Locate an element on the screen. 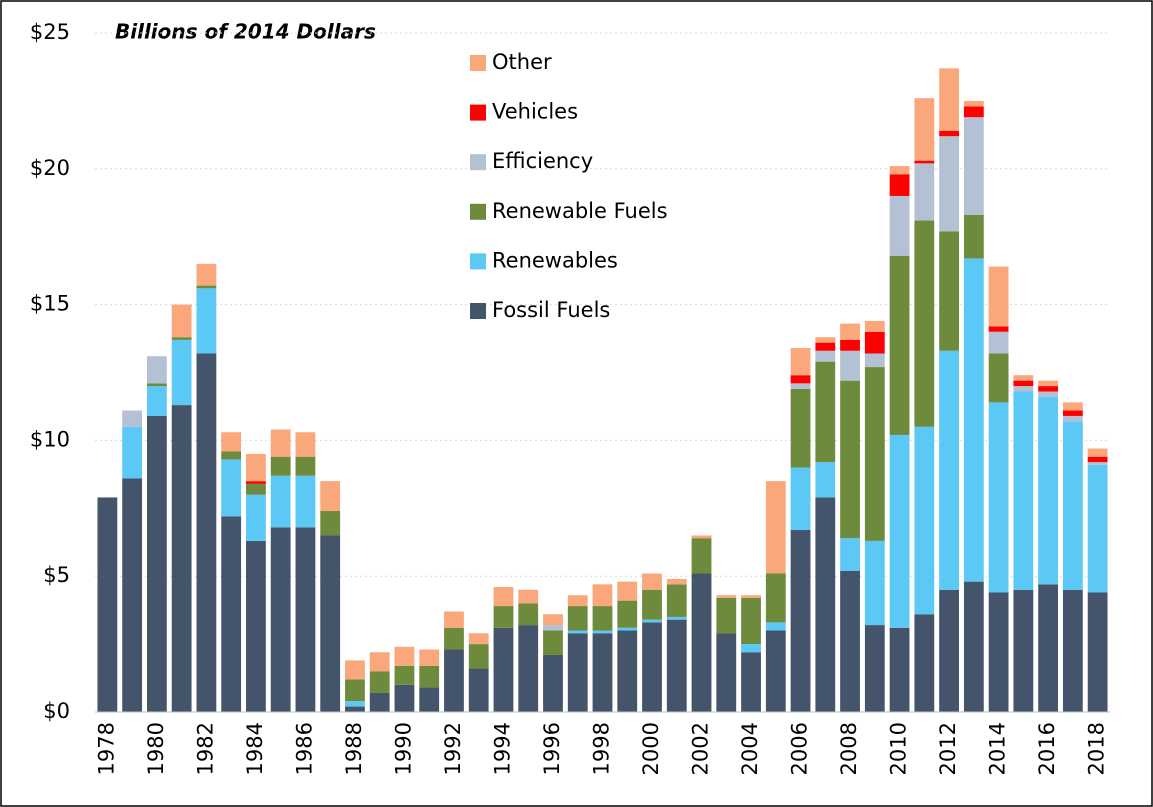  x-tick-label: 2014 is located at coordinates (998, 748).